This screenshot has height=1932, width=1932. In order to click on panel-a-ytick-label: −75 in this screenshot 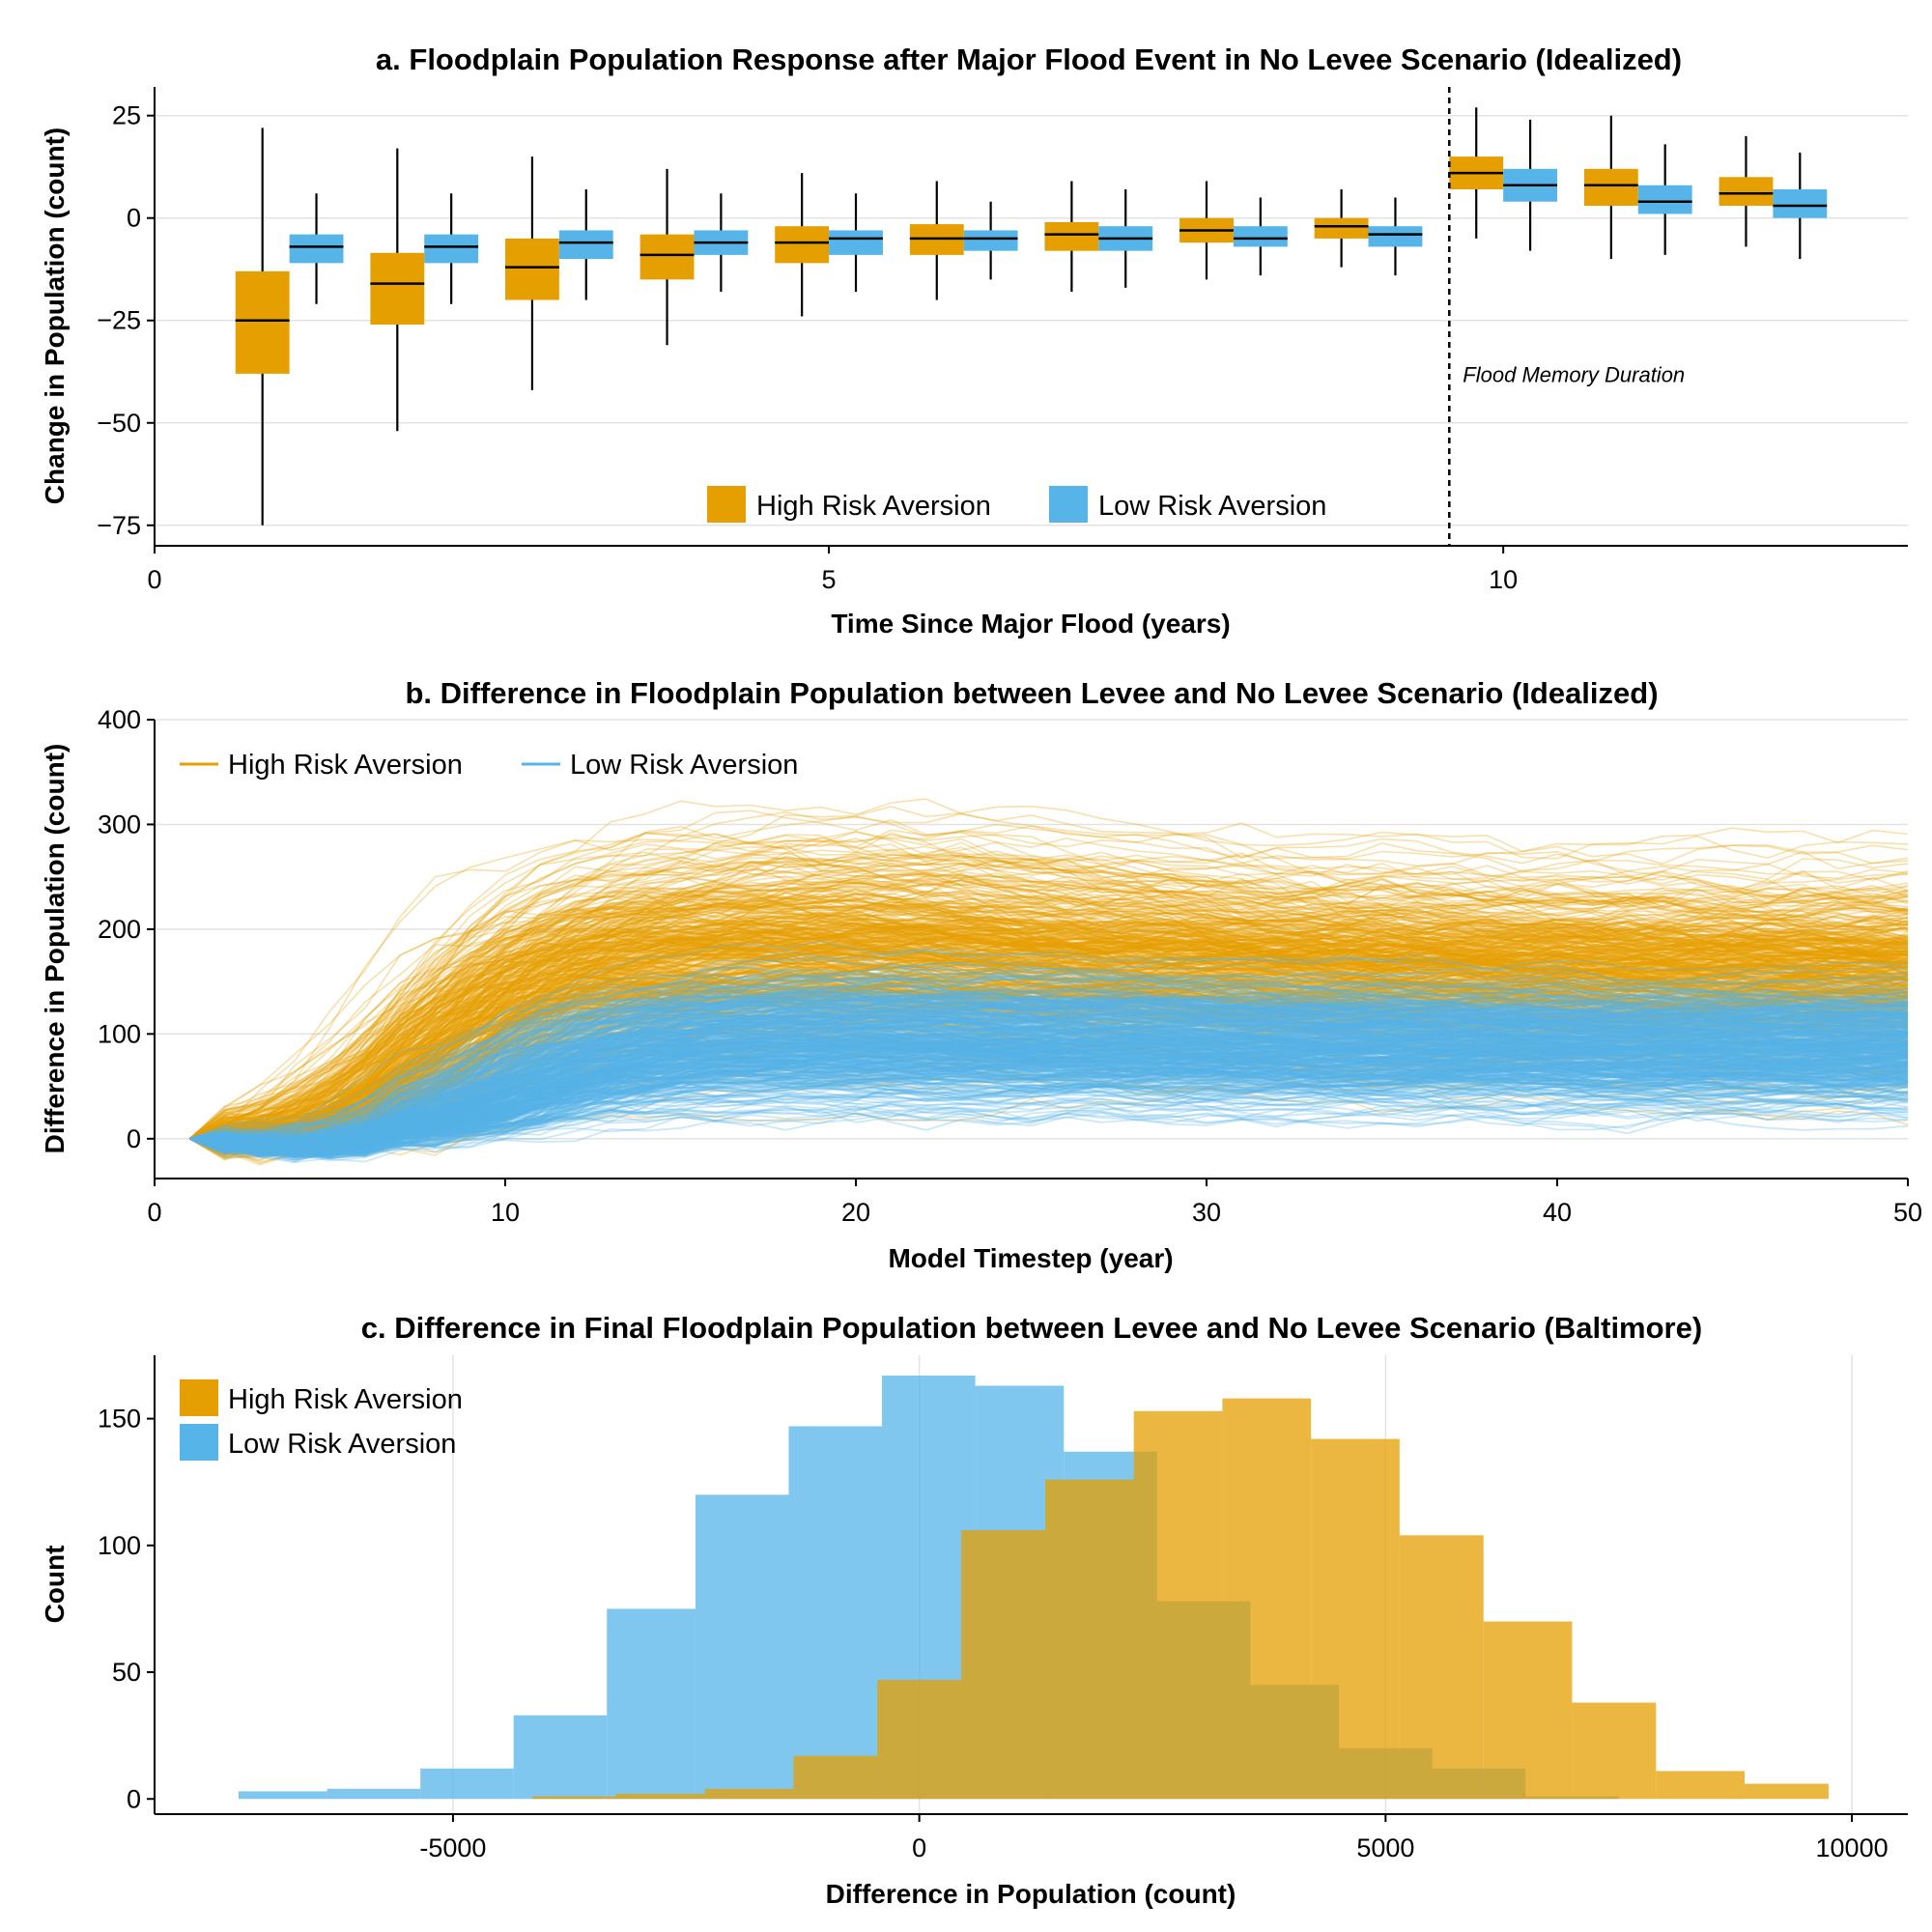, I will do `click(119, 525)`.